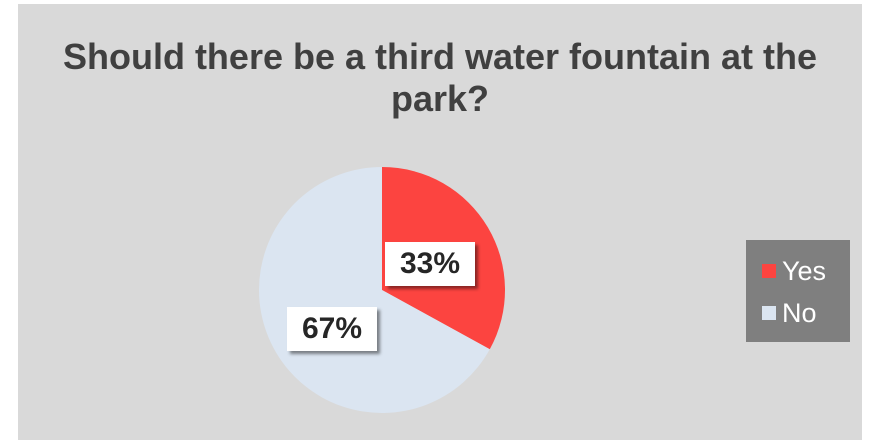 The image size is (872, 447). I want to click on legend: Yes No, so click(798, 291).